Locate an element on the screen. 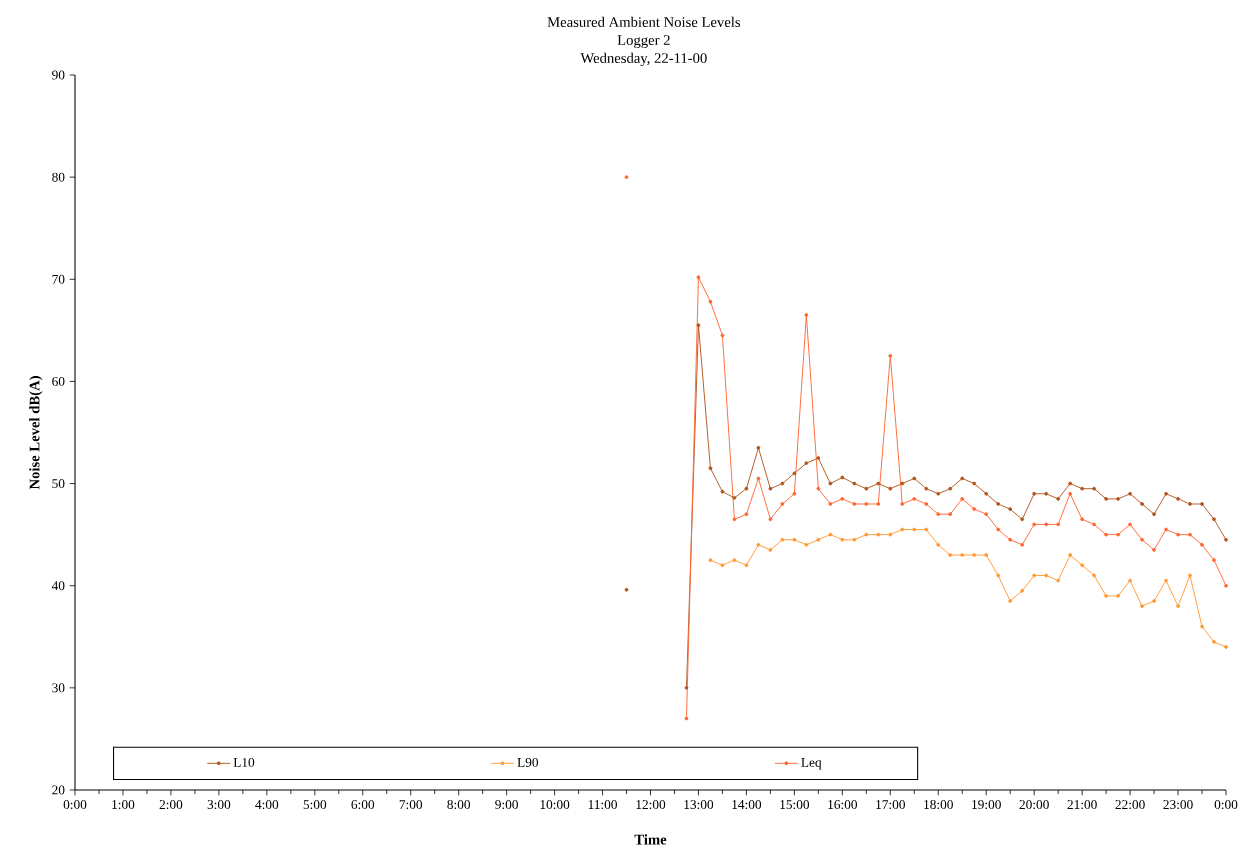 The image size is (1243, 863). y-tick-label: 70 is located at coordinates (58, 279).